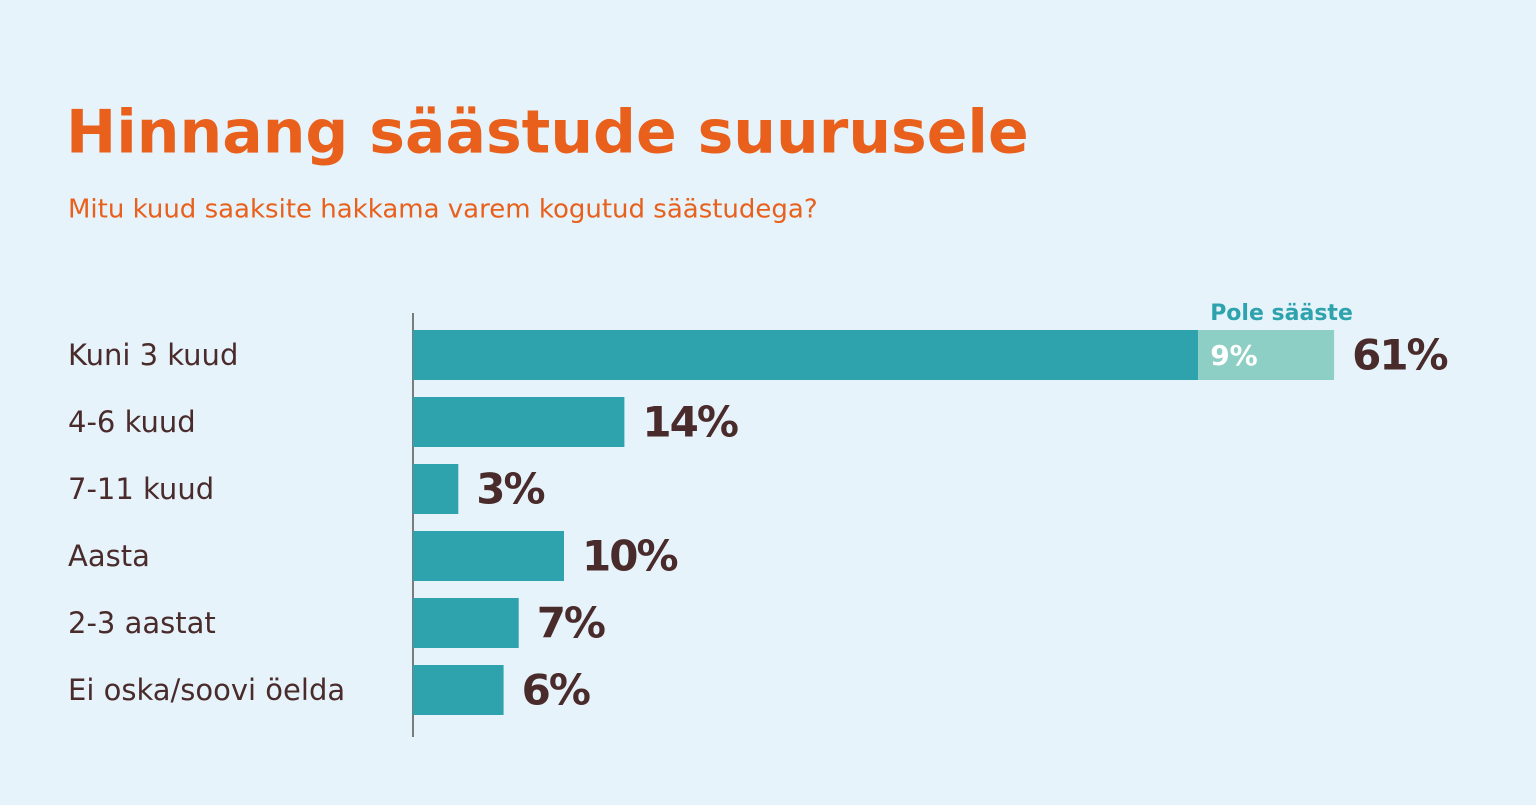 The width and height of the screenshot is (1536, 805). What do you see at coordinates (571, 623) in the screenshot?
I see `total-label: 7%` at bounding box center [571, 623].